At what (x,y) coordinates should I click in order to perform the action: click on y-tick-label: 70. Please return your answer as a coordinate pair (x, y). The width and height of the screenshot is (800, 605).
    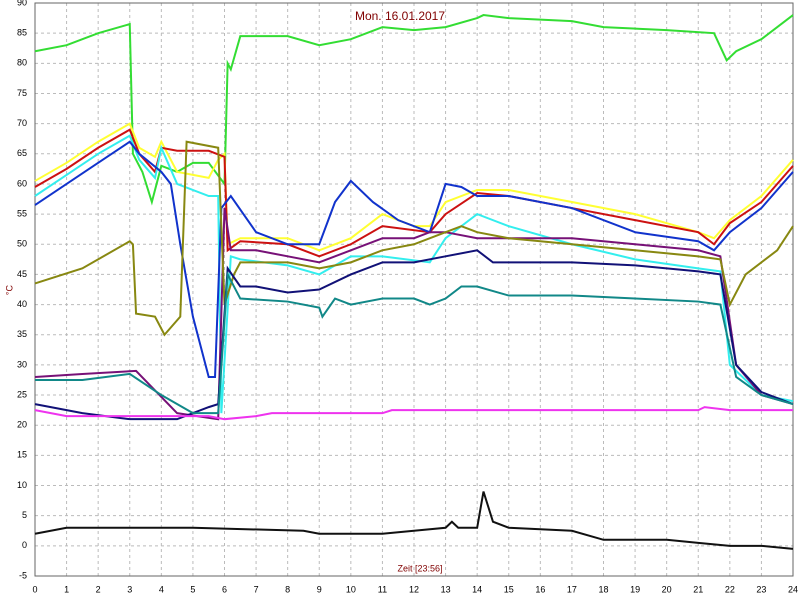
    Looking at the image, I should click on (22, 123).